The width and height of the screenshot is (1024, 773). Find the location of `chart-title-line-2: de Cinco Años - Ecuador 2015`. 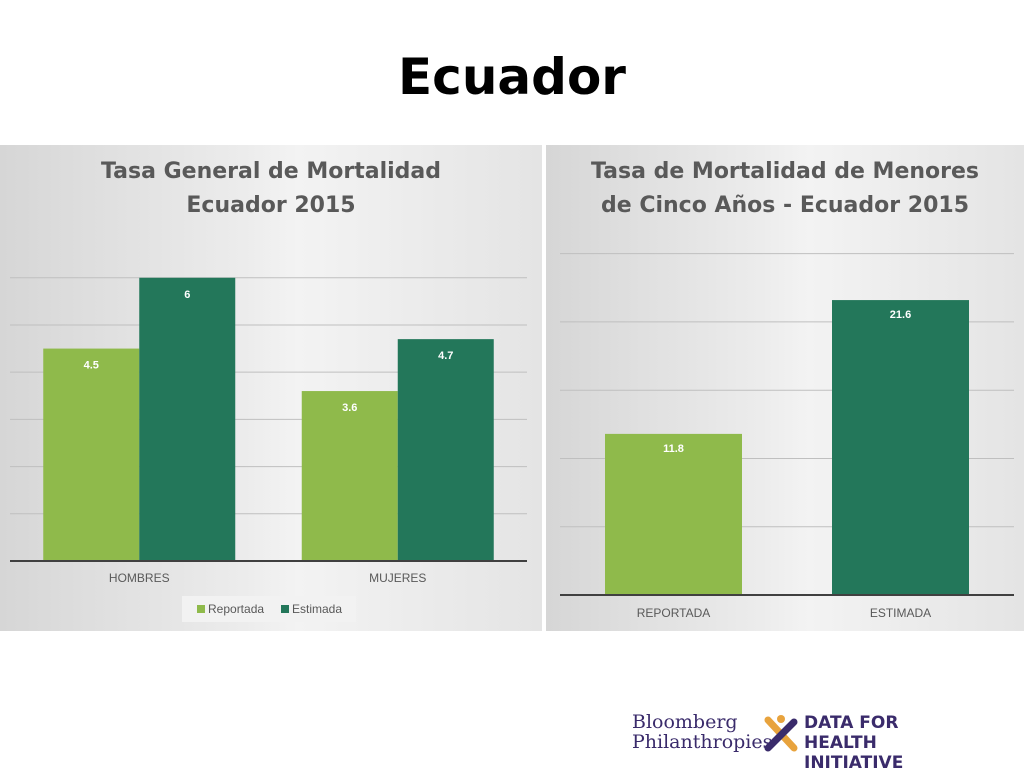

chart-title-line-2: de Cinco Años - Ecuador 2015 is located at coordinates (785, 205).